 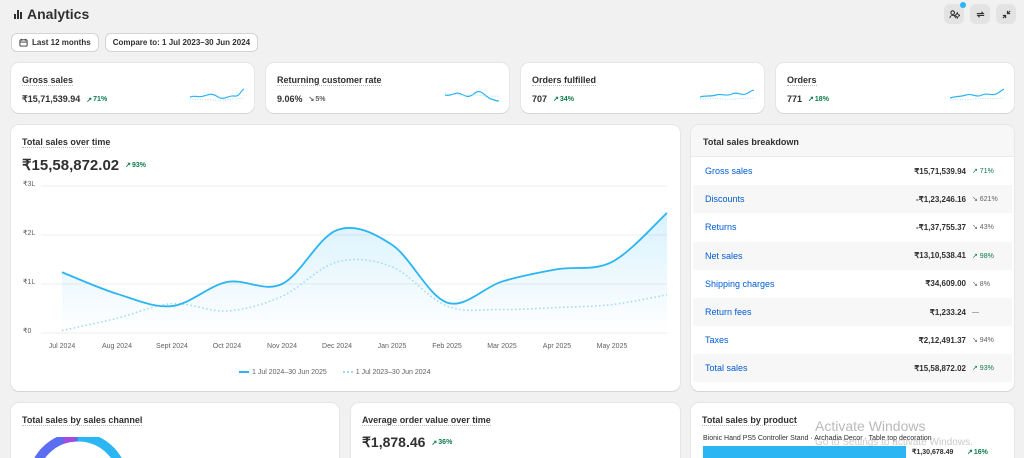 What do you see at coordinates (983, 341) in the screenshot?
I see `breakdown-row-change: ↘ 94%` at bounding box center [983, 341].